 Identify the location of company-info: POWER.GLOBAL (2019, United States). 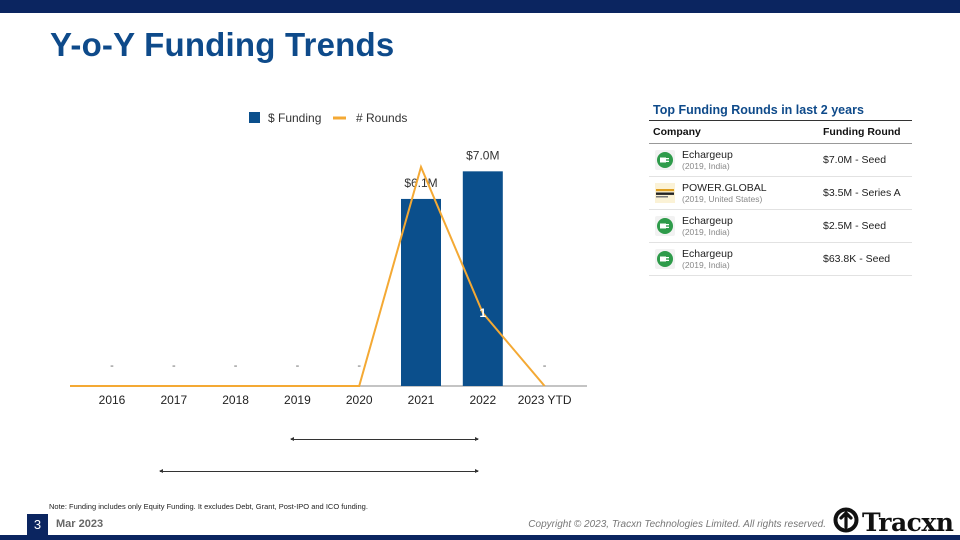
(724, 193).